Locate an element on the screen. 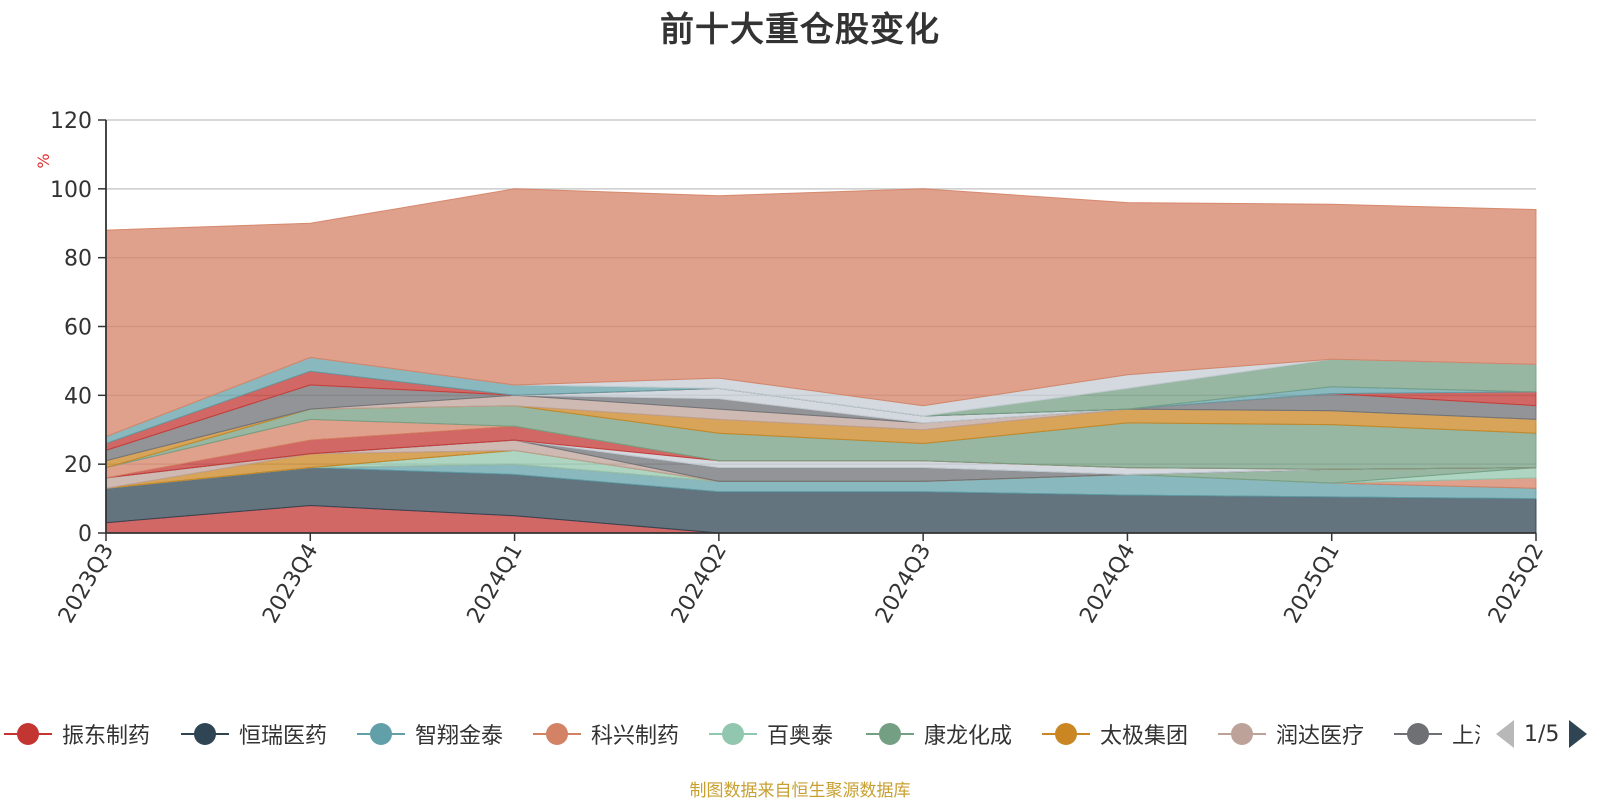 This screenshot has width=1600, height=801. chart-title: 前十大重仓股变化 is located at coordinates (800, 30).